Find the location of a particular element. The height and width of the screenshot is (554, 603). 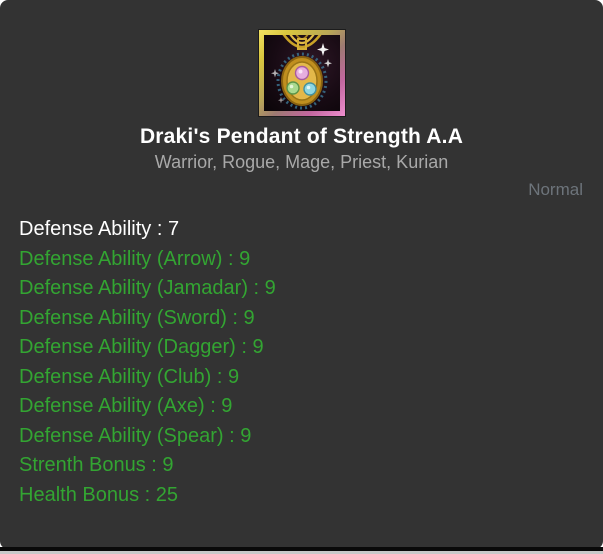

stat-line: Defense Ability (Axe) : 9 is located at coordinates (126, 406).